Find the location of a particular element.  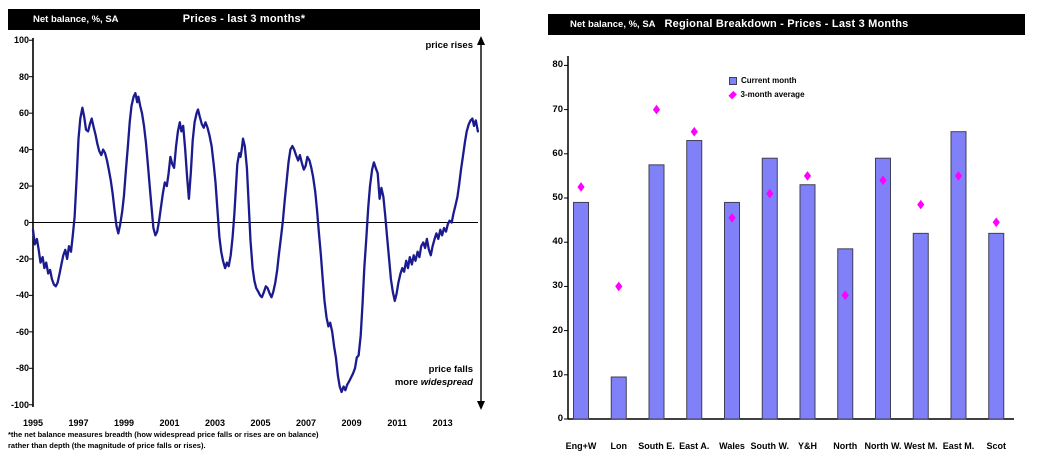

category-label: East A. is located at coordinates (694, 446).